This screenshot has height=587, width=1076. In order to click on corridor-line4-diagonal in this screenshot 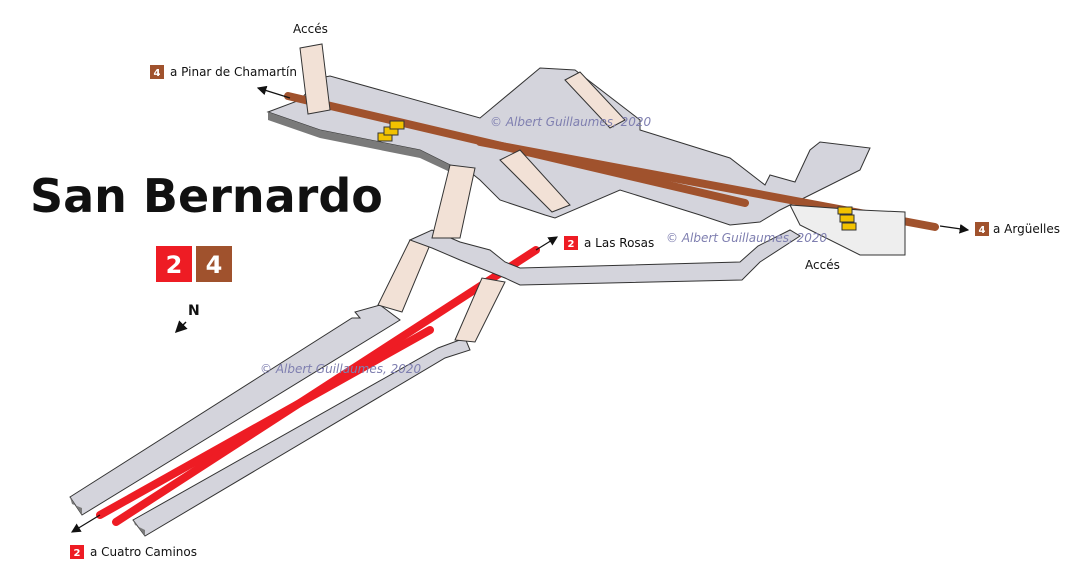, I will do `click(535, 181)`.